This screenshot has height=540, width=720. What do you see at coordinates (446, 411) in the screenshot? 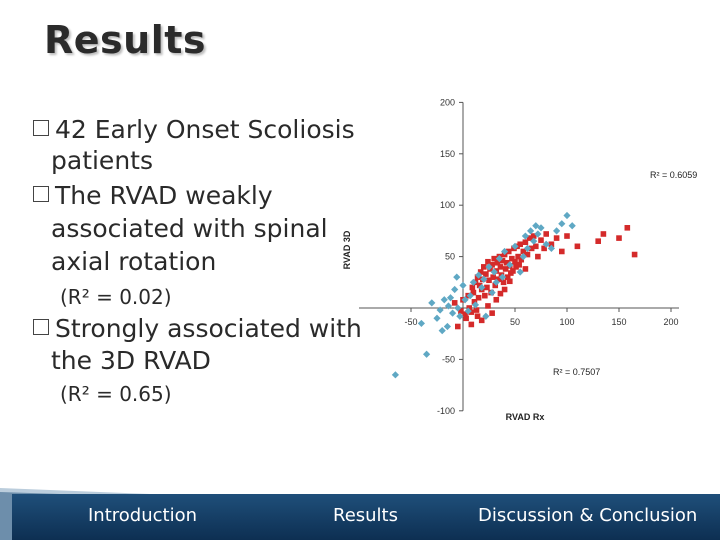
I see `y-tick-label: -100` at bounding box center [446, 411].